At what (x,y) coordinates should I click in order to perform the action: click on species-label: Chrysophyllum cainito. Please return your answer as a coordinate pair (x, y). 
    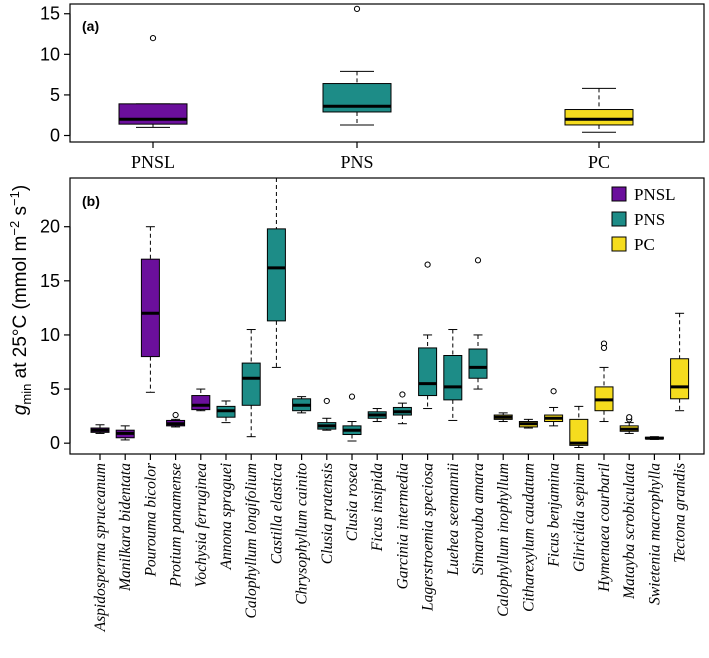
    Looking at the image, I should click on (302, 534).